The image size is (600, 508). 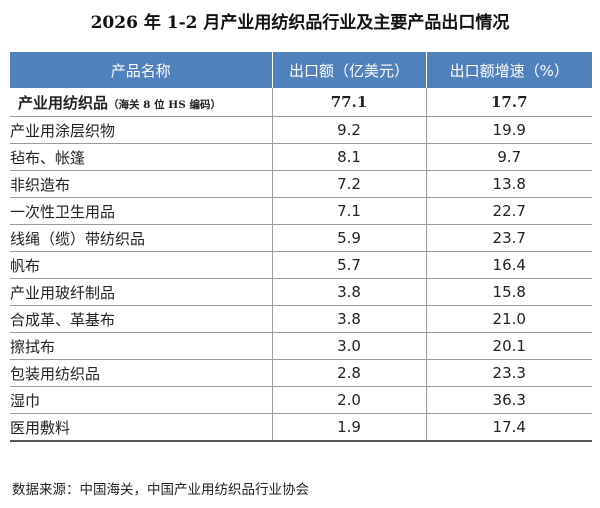 I want to click on growth-value-cell: 20.1, so click(x=509, y=346).